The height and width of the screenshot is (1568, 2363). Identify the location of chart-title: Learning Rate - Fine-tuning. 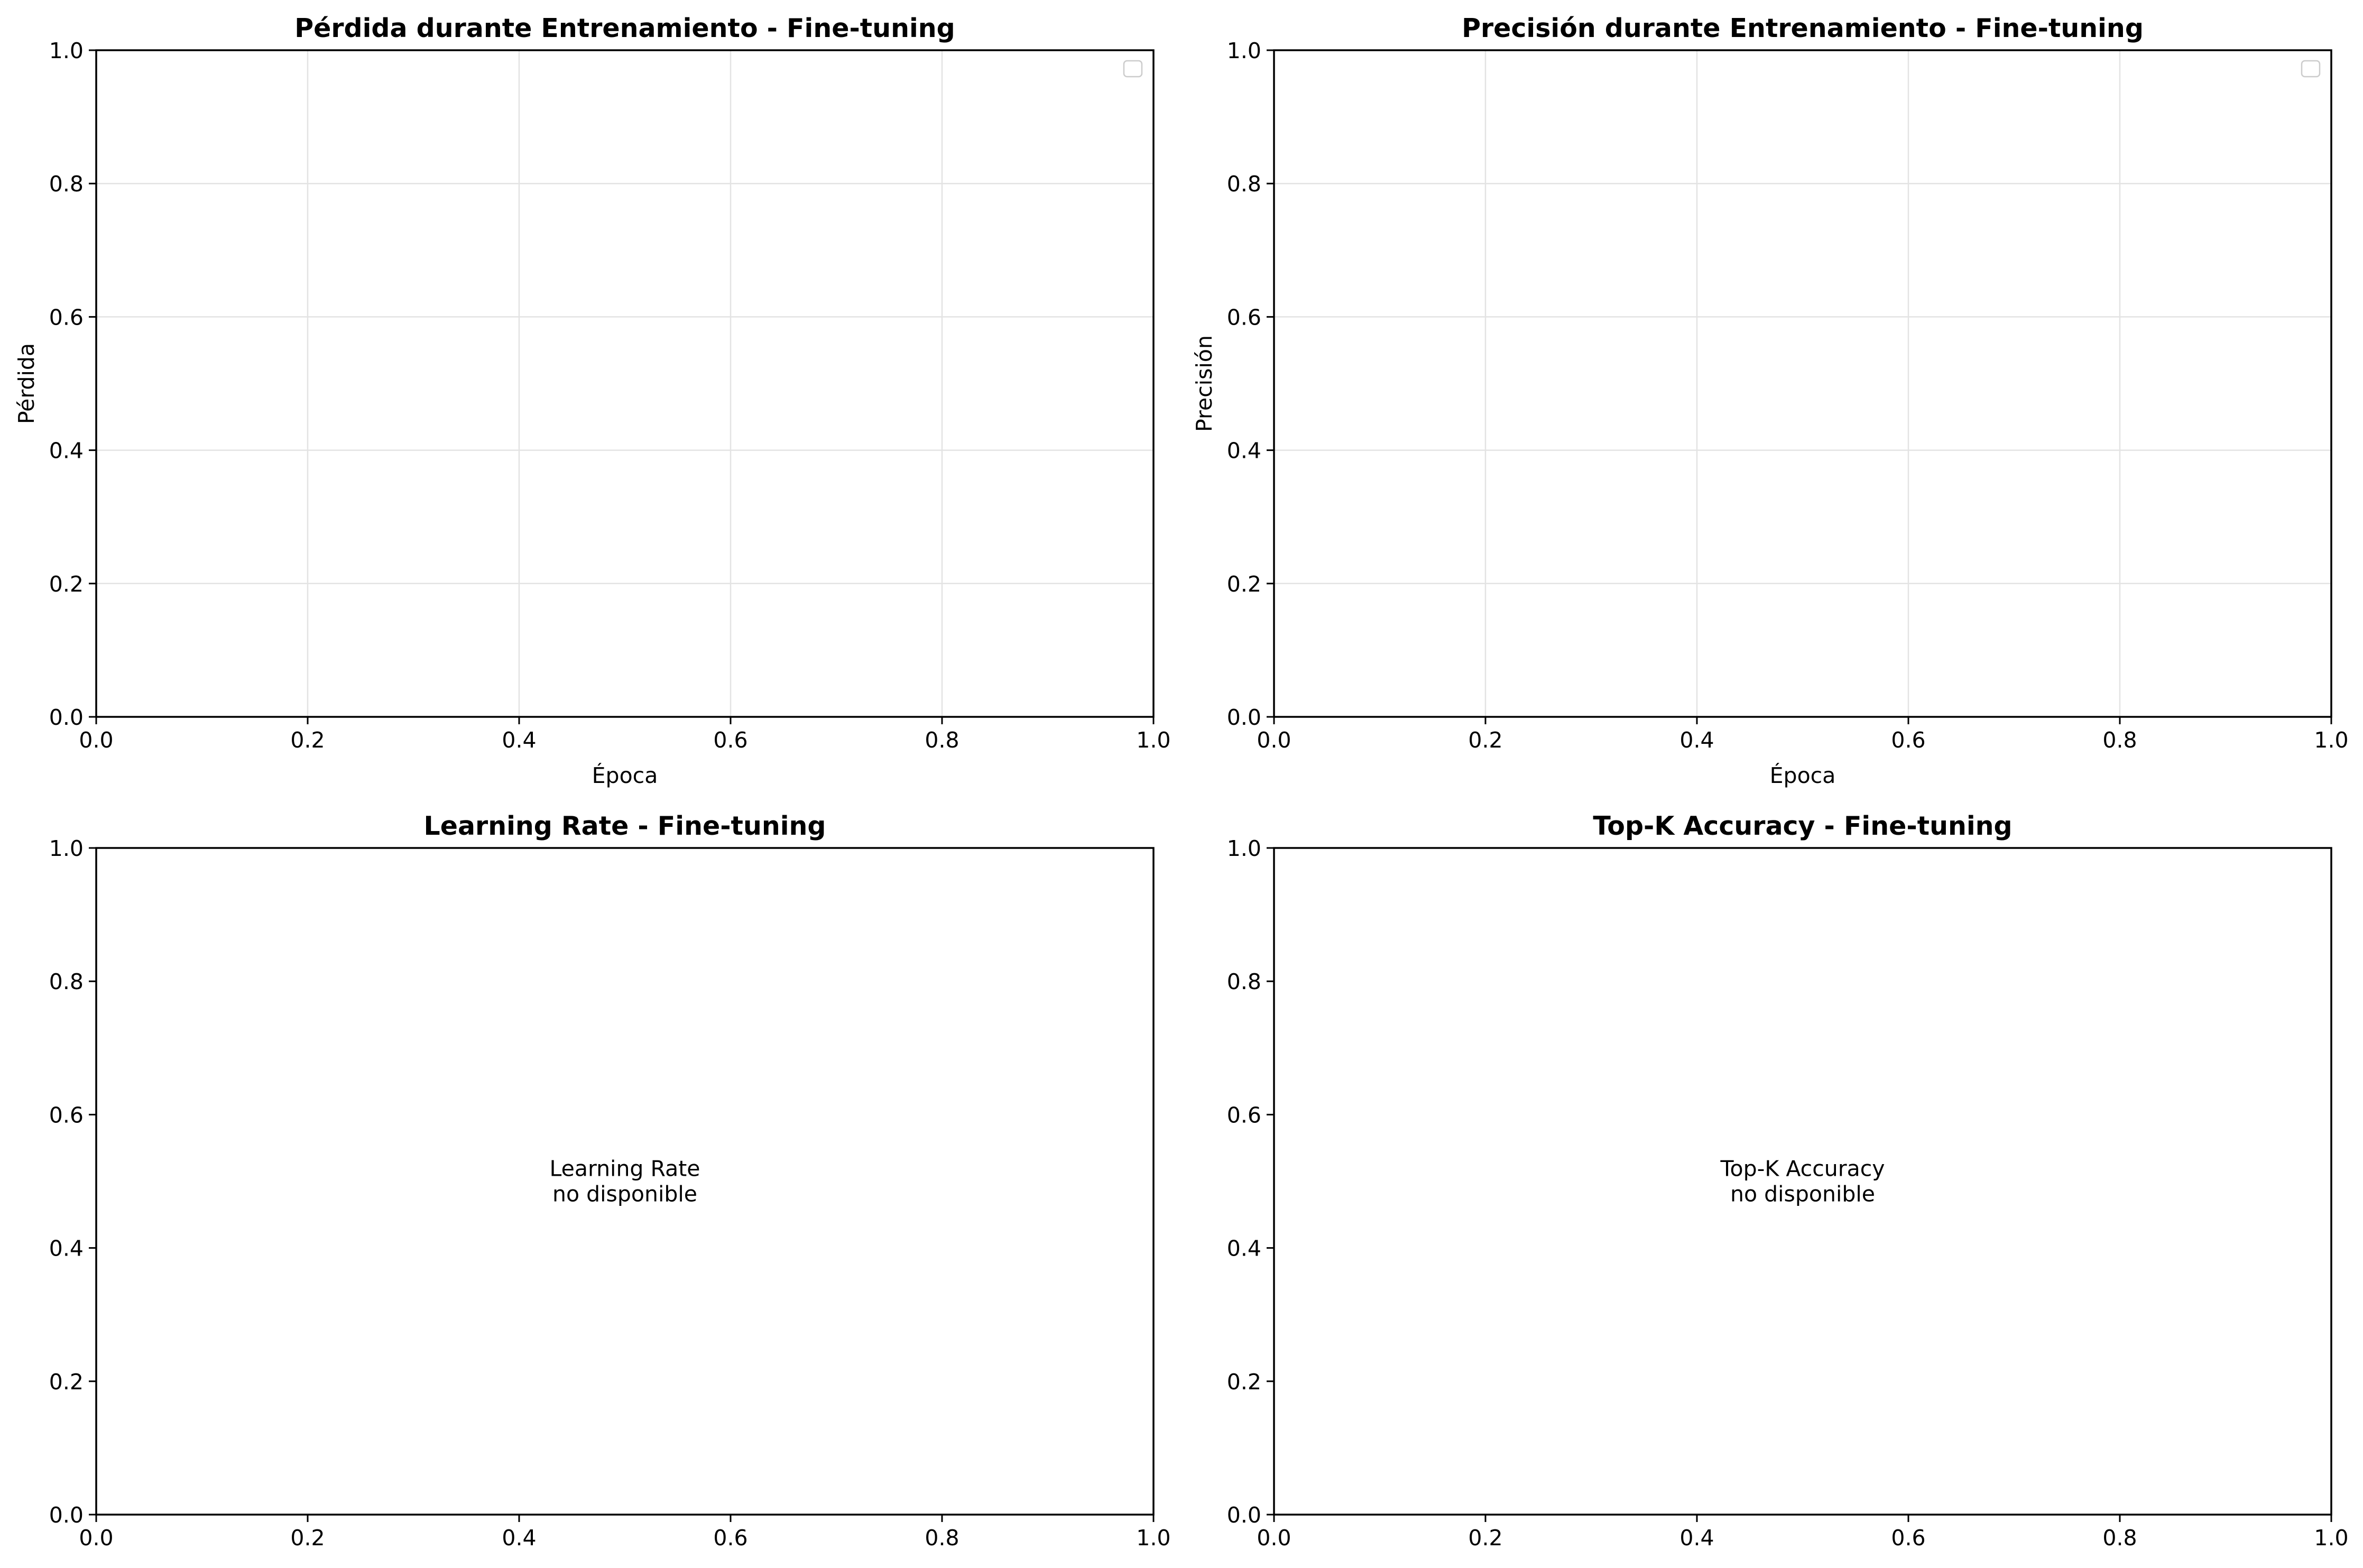
(625, 826).